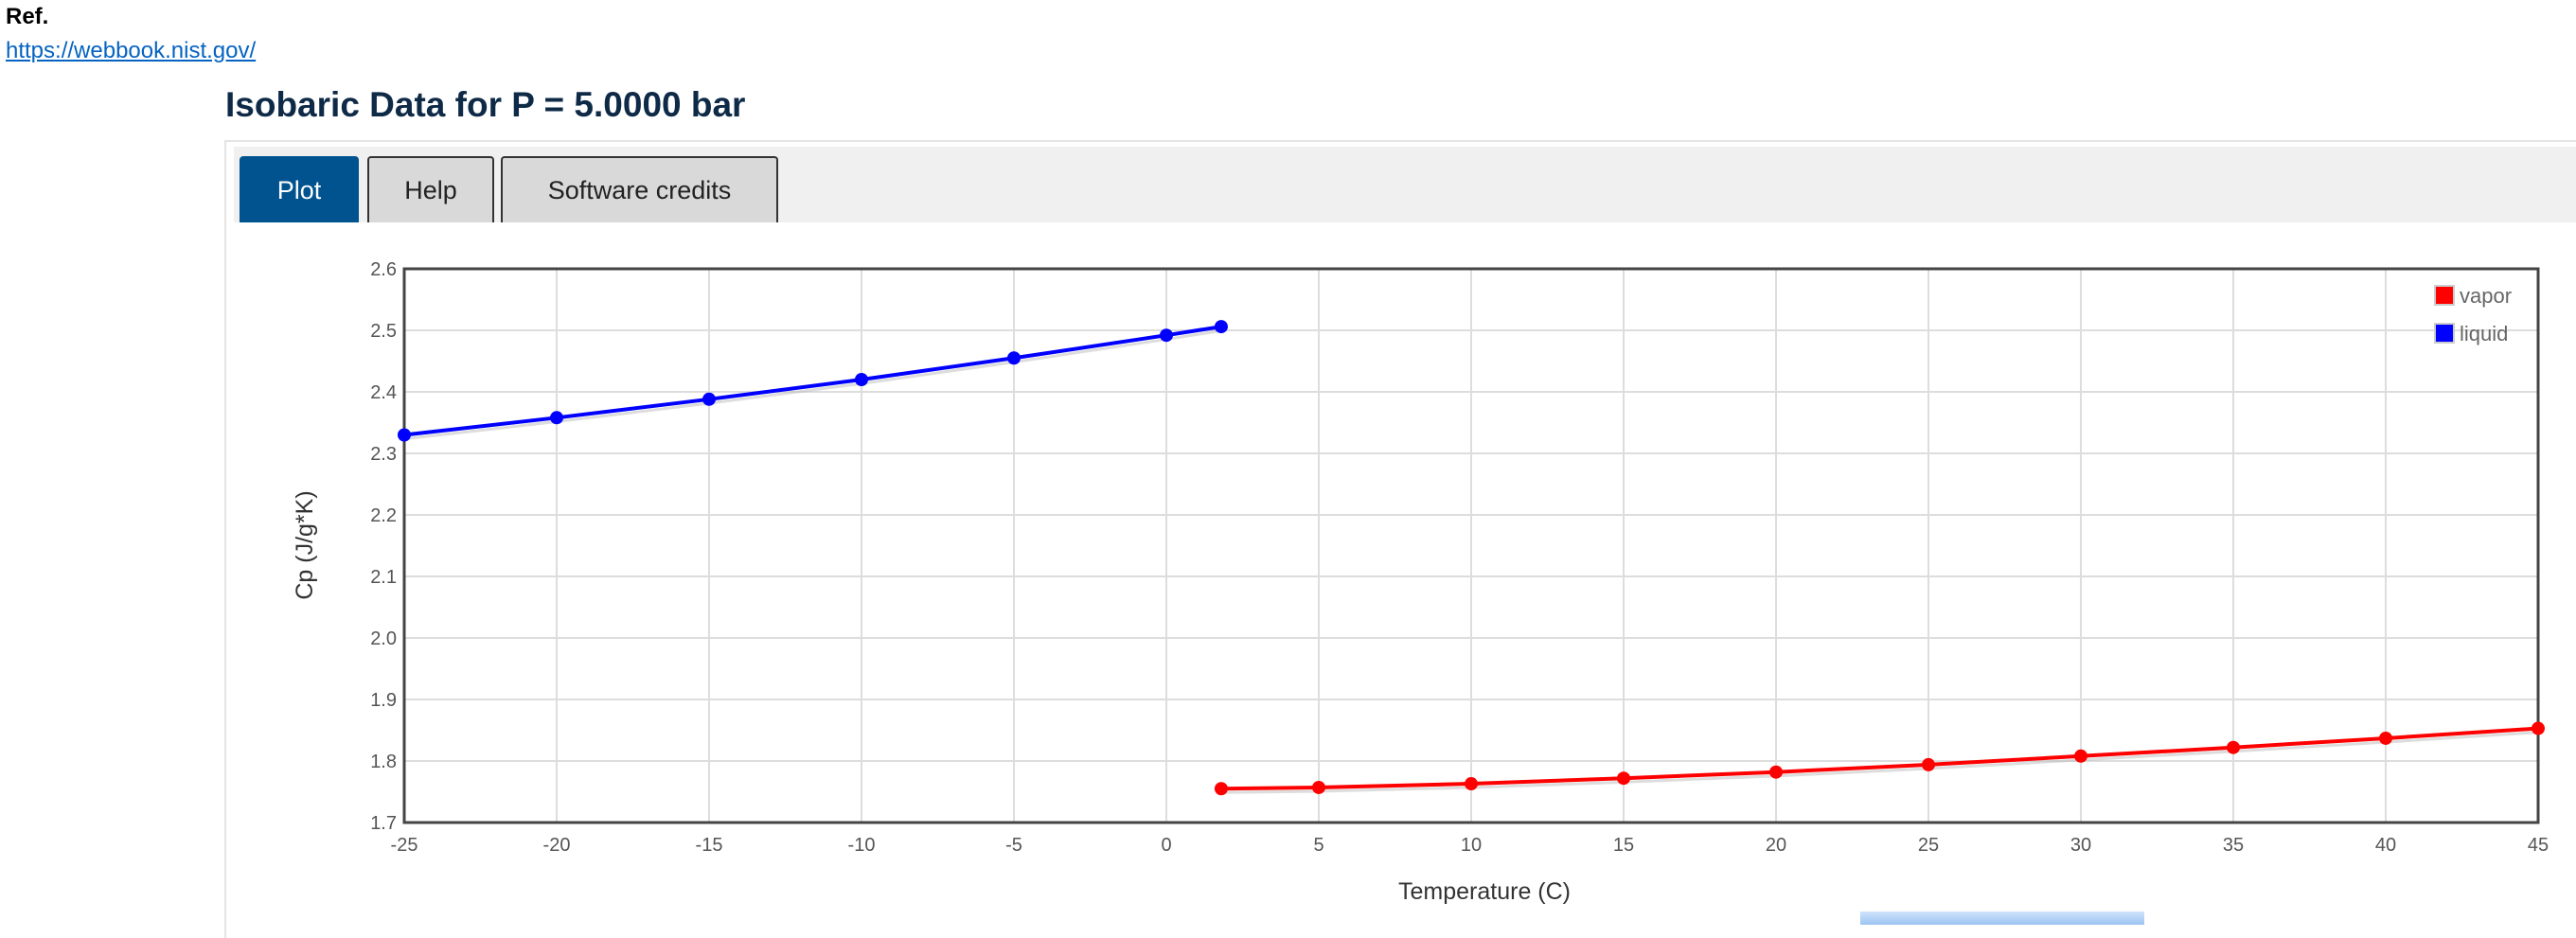 This screenshot has width=2576, height=938. What do you see at coordinates (131, 50) in the screenshot?
I see `nist-webbook-link: https://webbook.nist.gov/` at bounding box center [131, 50].